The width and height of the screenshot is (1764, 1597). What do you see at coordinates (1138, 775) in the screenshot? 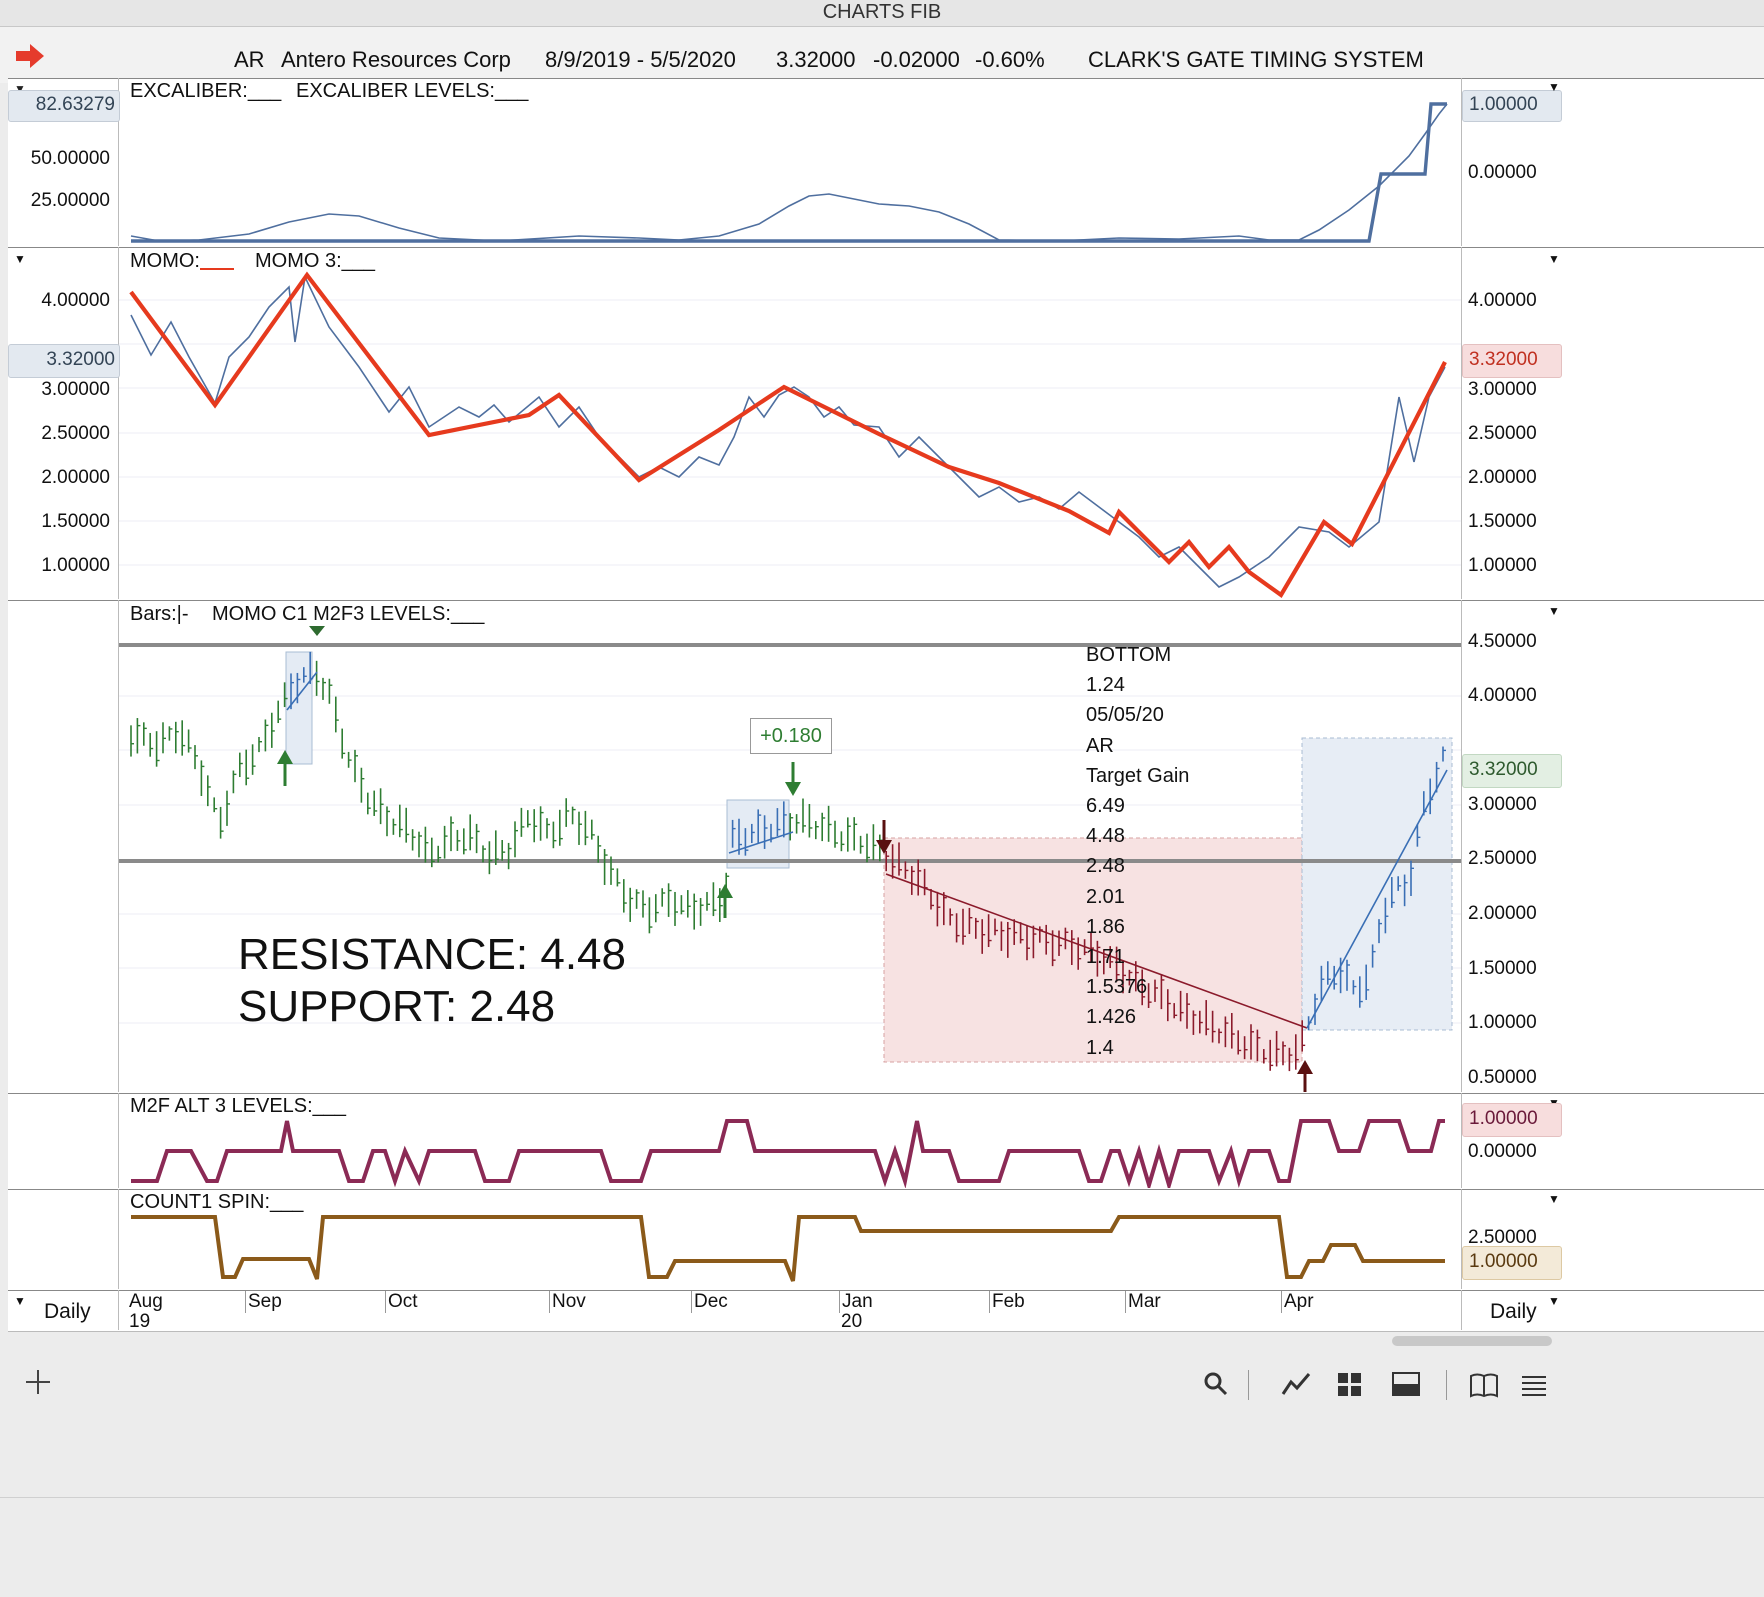
I see `fib-item: Target Gain` at bounding box center [1138, 775].